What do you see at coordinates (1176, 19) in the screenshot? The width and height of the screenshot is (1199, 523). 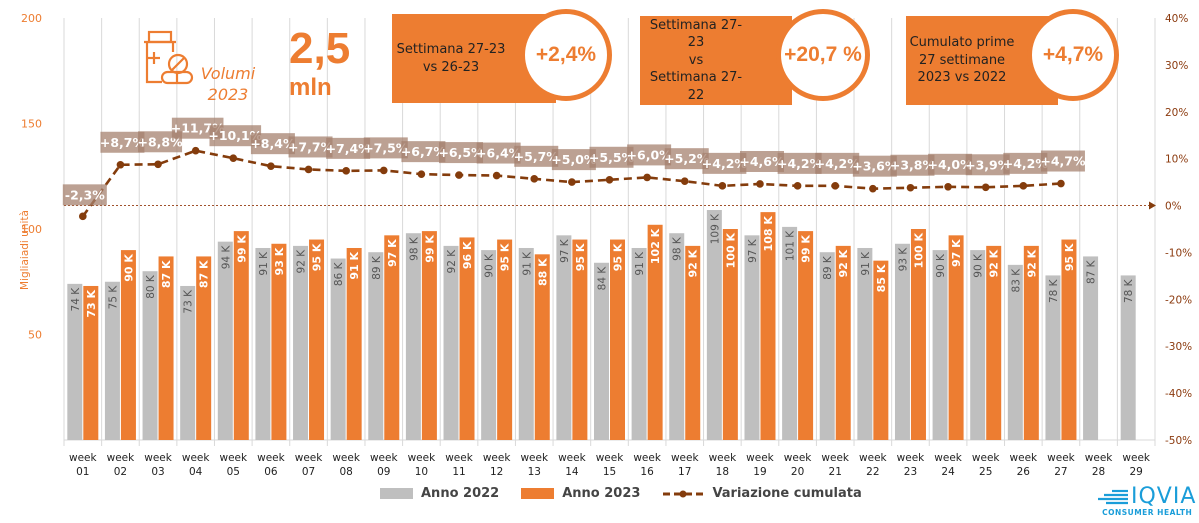 I see `y2-tick-label: 40%` at bounding box center [1176, 19].